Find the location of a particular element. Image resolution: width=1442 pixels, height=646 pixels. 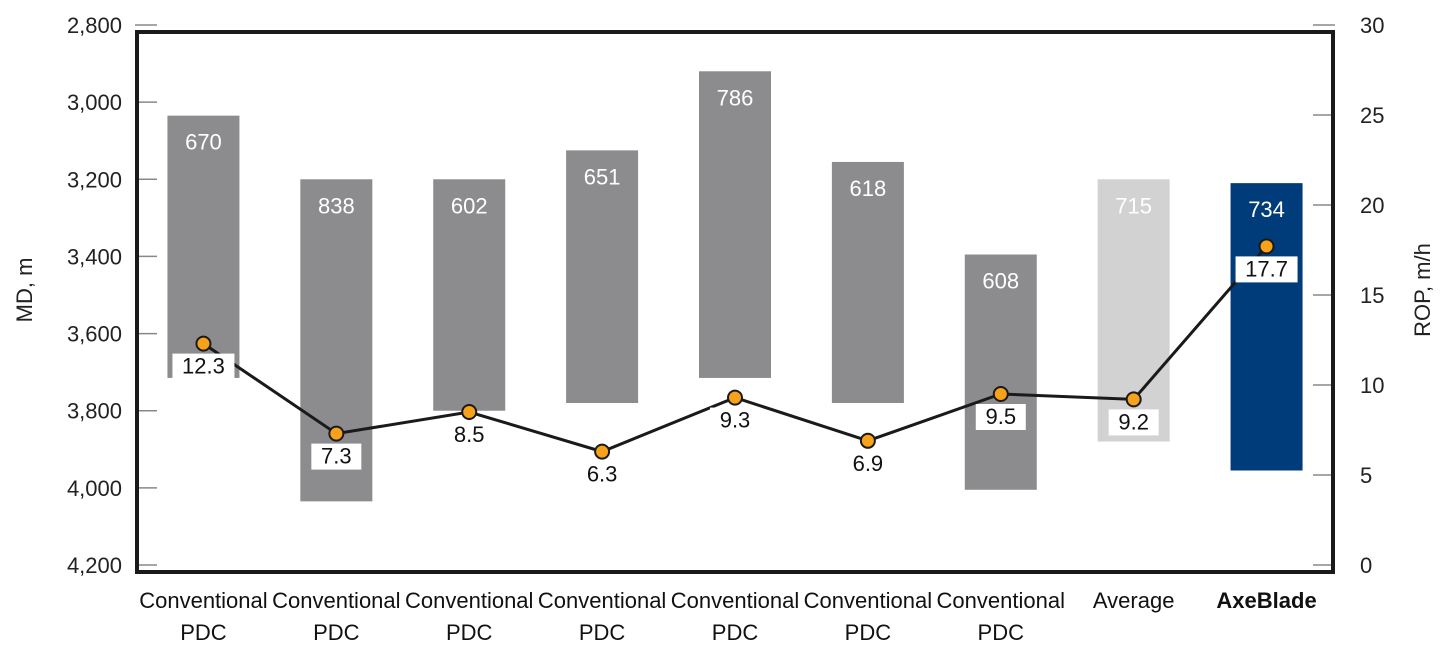

rop-value-label: 6.9 is located at coordinates (868, 463).